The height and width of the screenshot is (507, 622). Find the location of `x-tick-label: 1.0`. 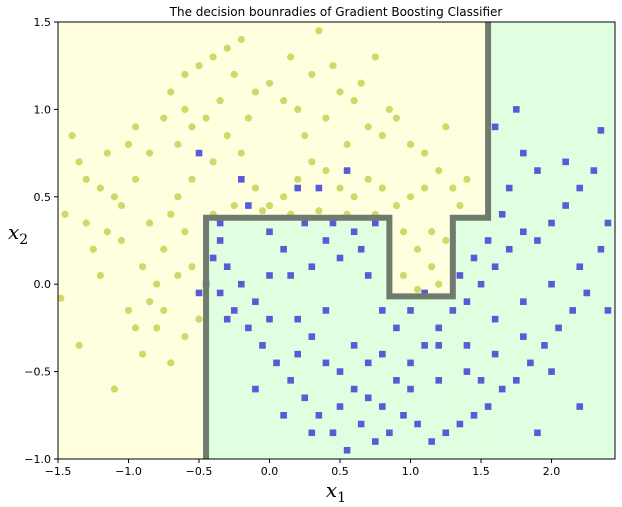

x-tick-label: 1.0 is located at coordinates (411, 471).